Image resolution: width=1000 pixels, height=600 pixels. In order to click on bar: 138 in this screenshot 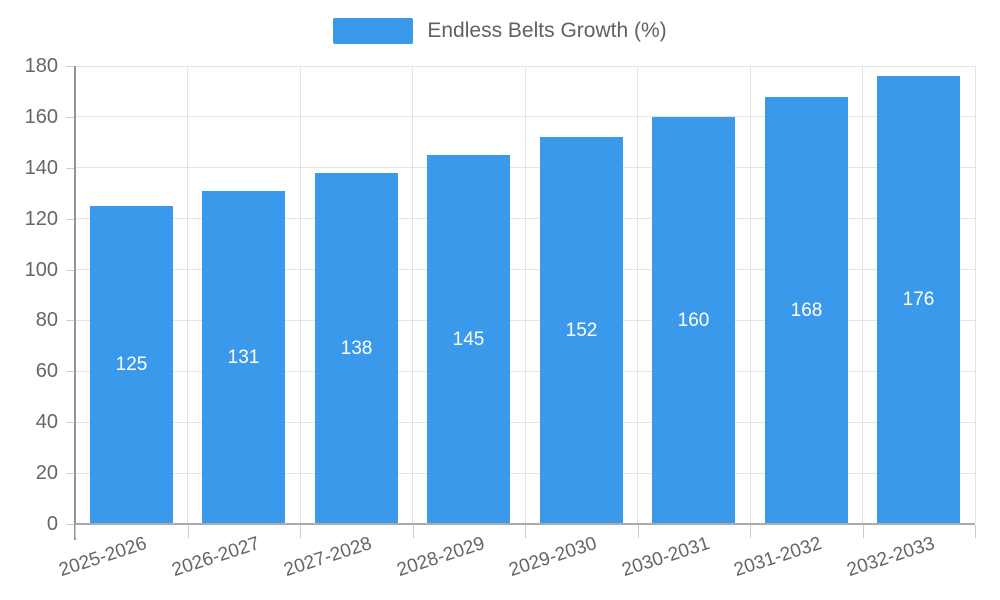, I will do `click(356, 348)`.